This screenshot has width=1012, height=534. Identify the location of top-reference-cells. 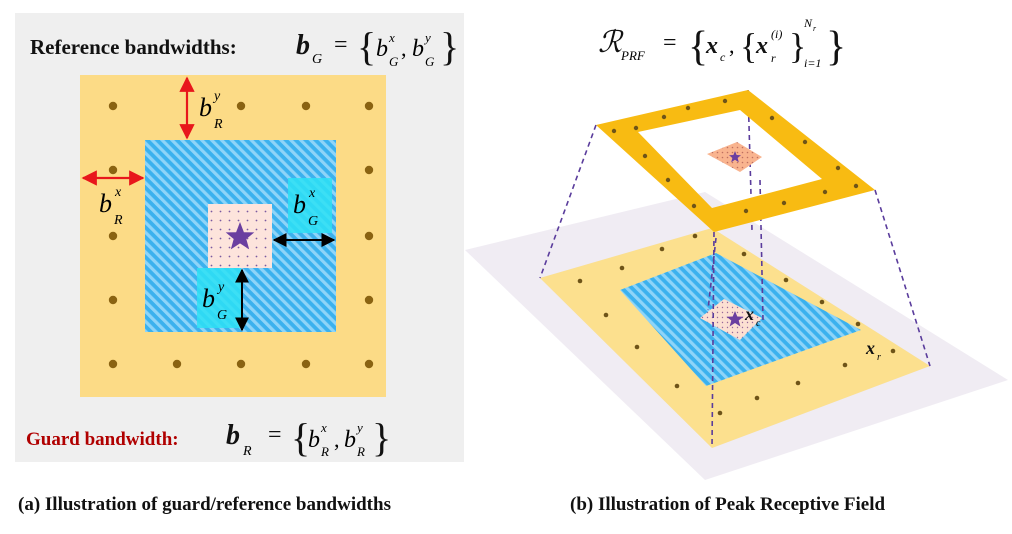
(735, 156).